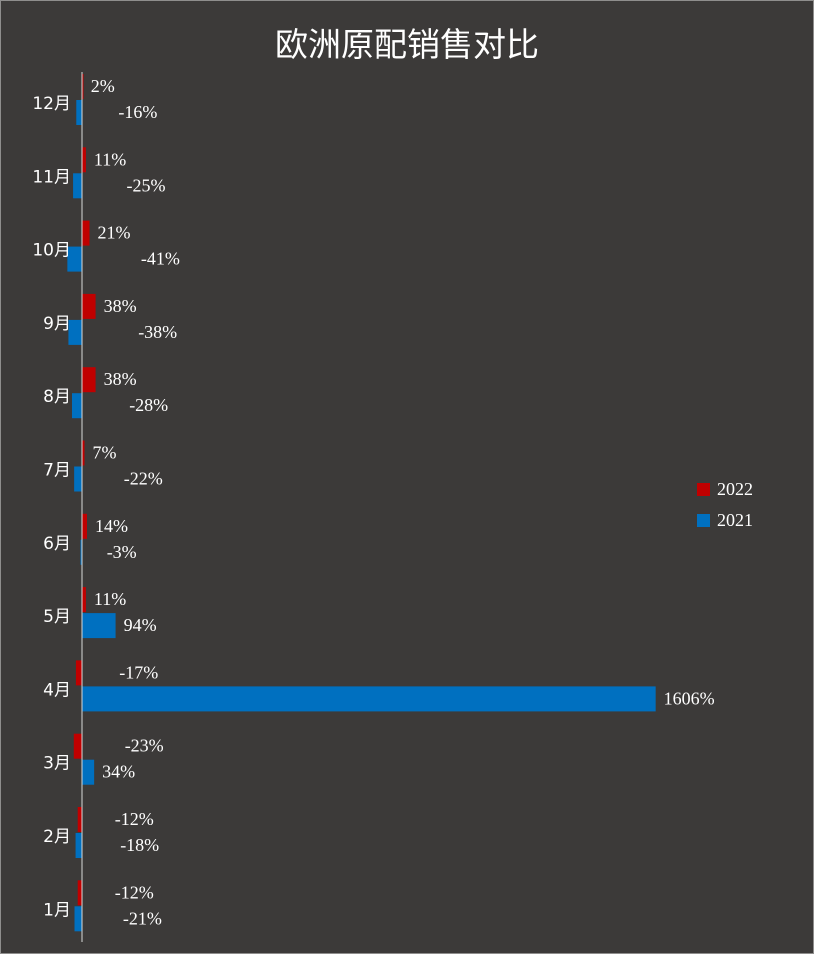  I want to click on bar-2021-4月, so click(369, 699).